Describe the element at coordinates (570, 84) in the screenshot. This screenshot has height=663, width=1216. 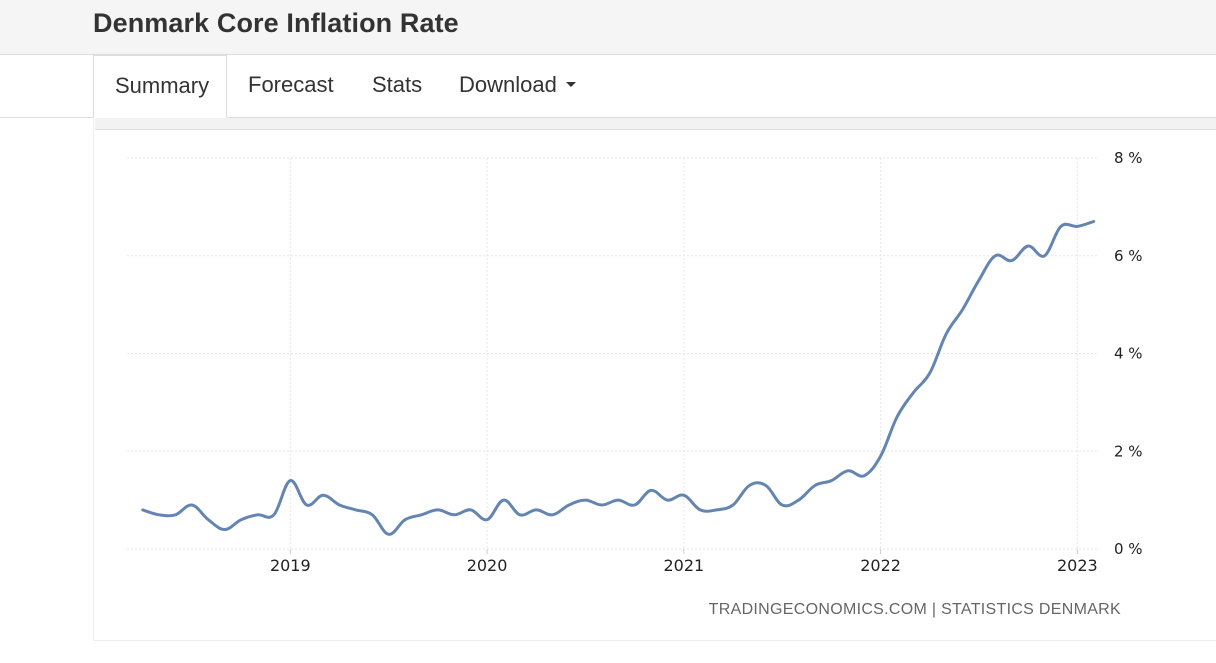
I see `chevron-down-icon` at that location.